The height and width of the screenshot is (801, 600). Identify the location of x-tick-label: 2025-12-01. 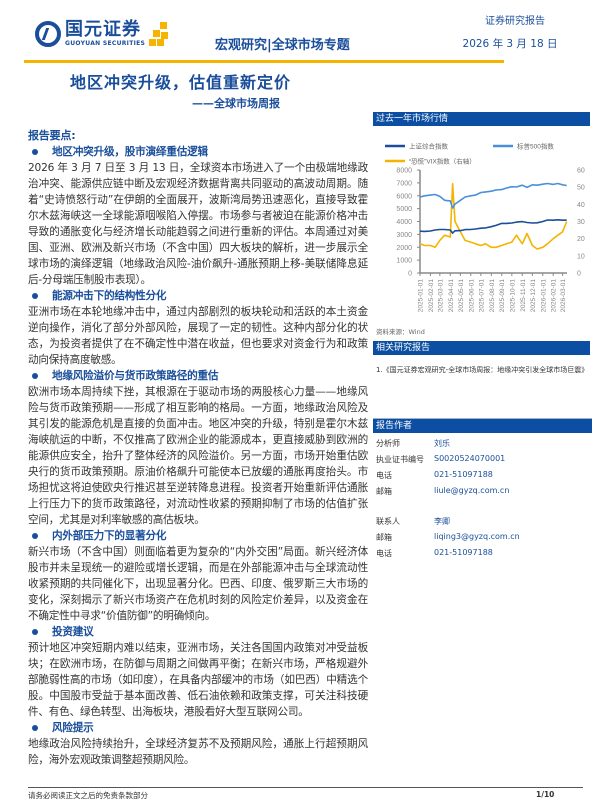
(533, 296).